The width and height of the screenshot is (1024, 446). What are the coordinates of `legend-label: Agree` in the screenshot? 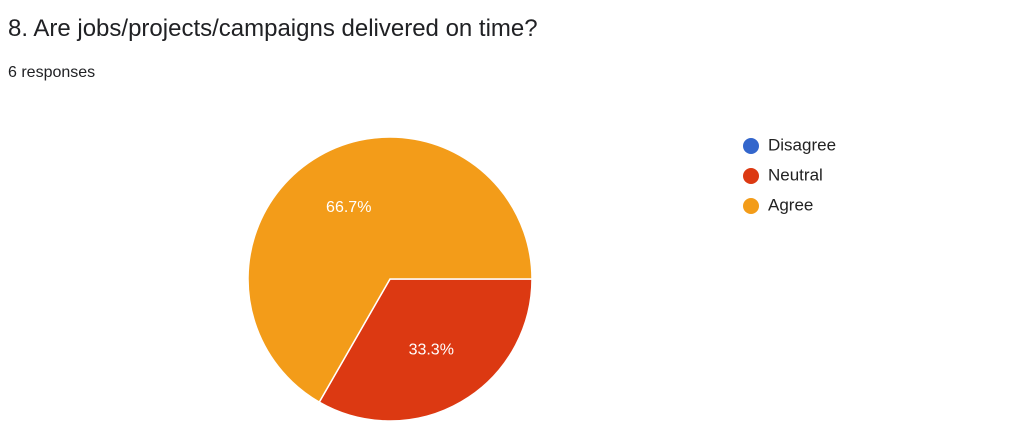 It's located at (790, 204).